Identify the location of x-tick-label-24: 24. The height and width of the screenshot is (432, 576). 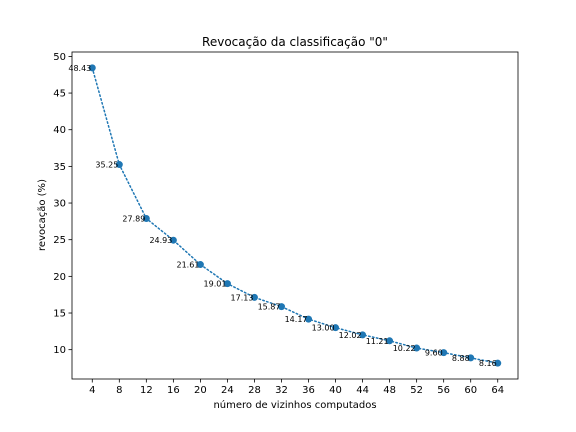
(227, 390).